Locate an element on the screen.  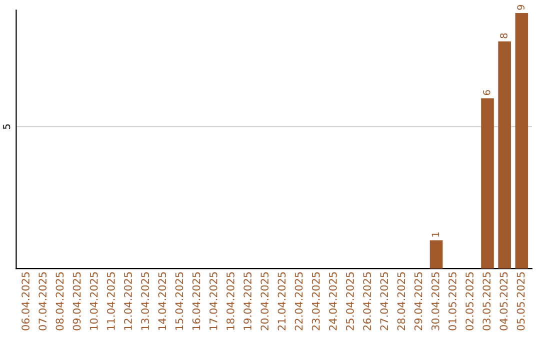
x-tick-label: 10.04.2025 is located at coordinates (94, 301).